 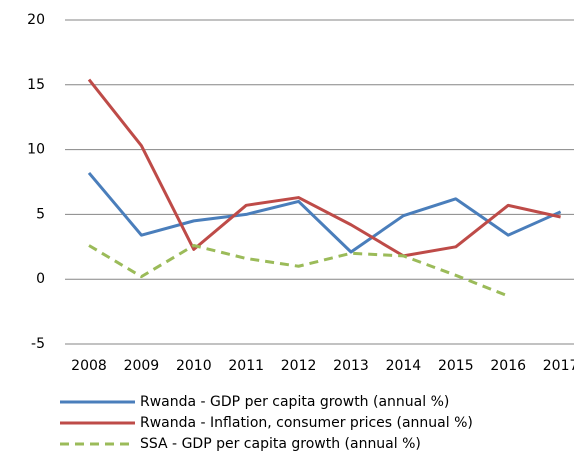 I want to click on y-tick-label: 20, so click(x=36, y=20).